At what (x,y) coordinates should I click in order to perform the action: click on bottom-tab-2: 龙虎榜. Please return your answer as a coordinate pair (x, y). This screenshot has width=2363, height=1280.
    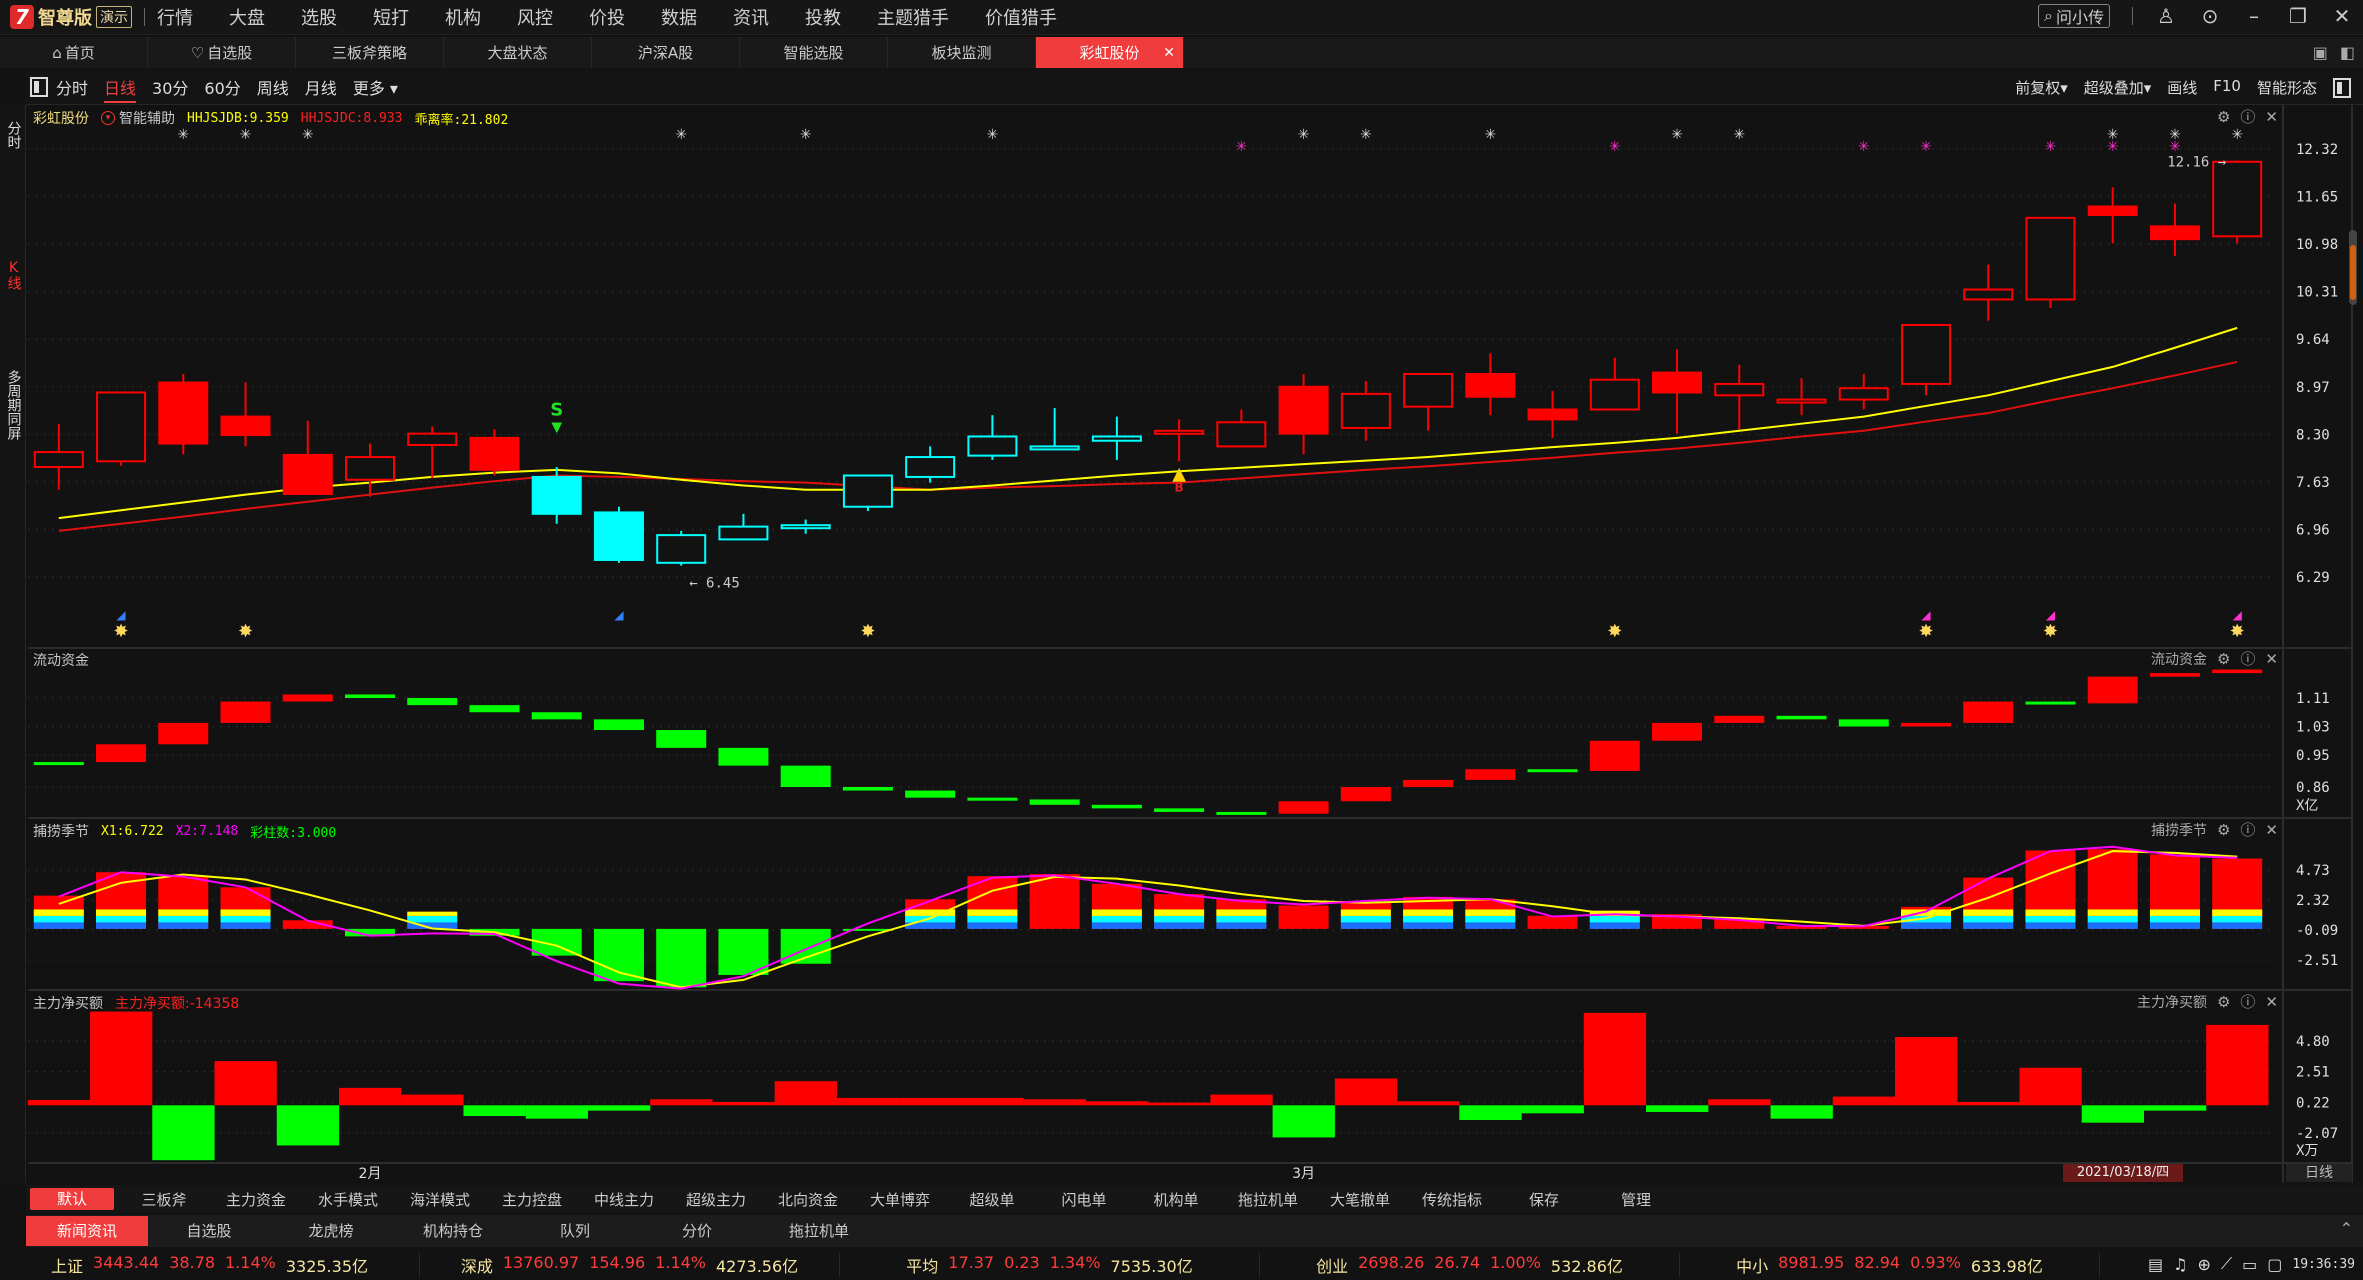
    Looking at the image, I should click on (331, 1231).